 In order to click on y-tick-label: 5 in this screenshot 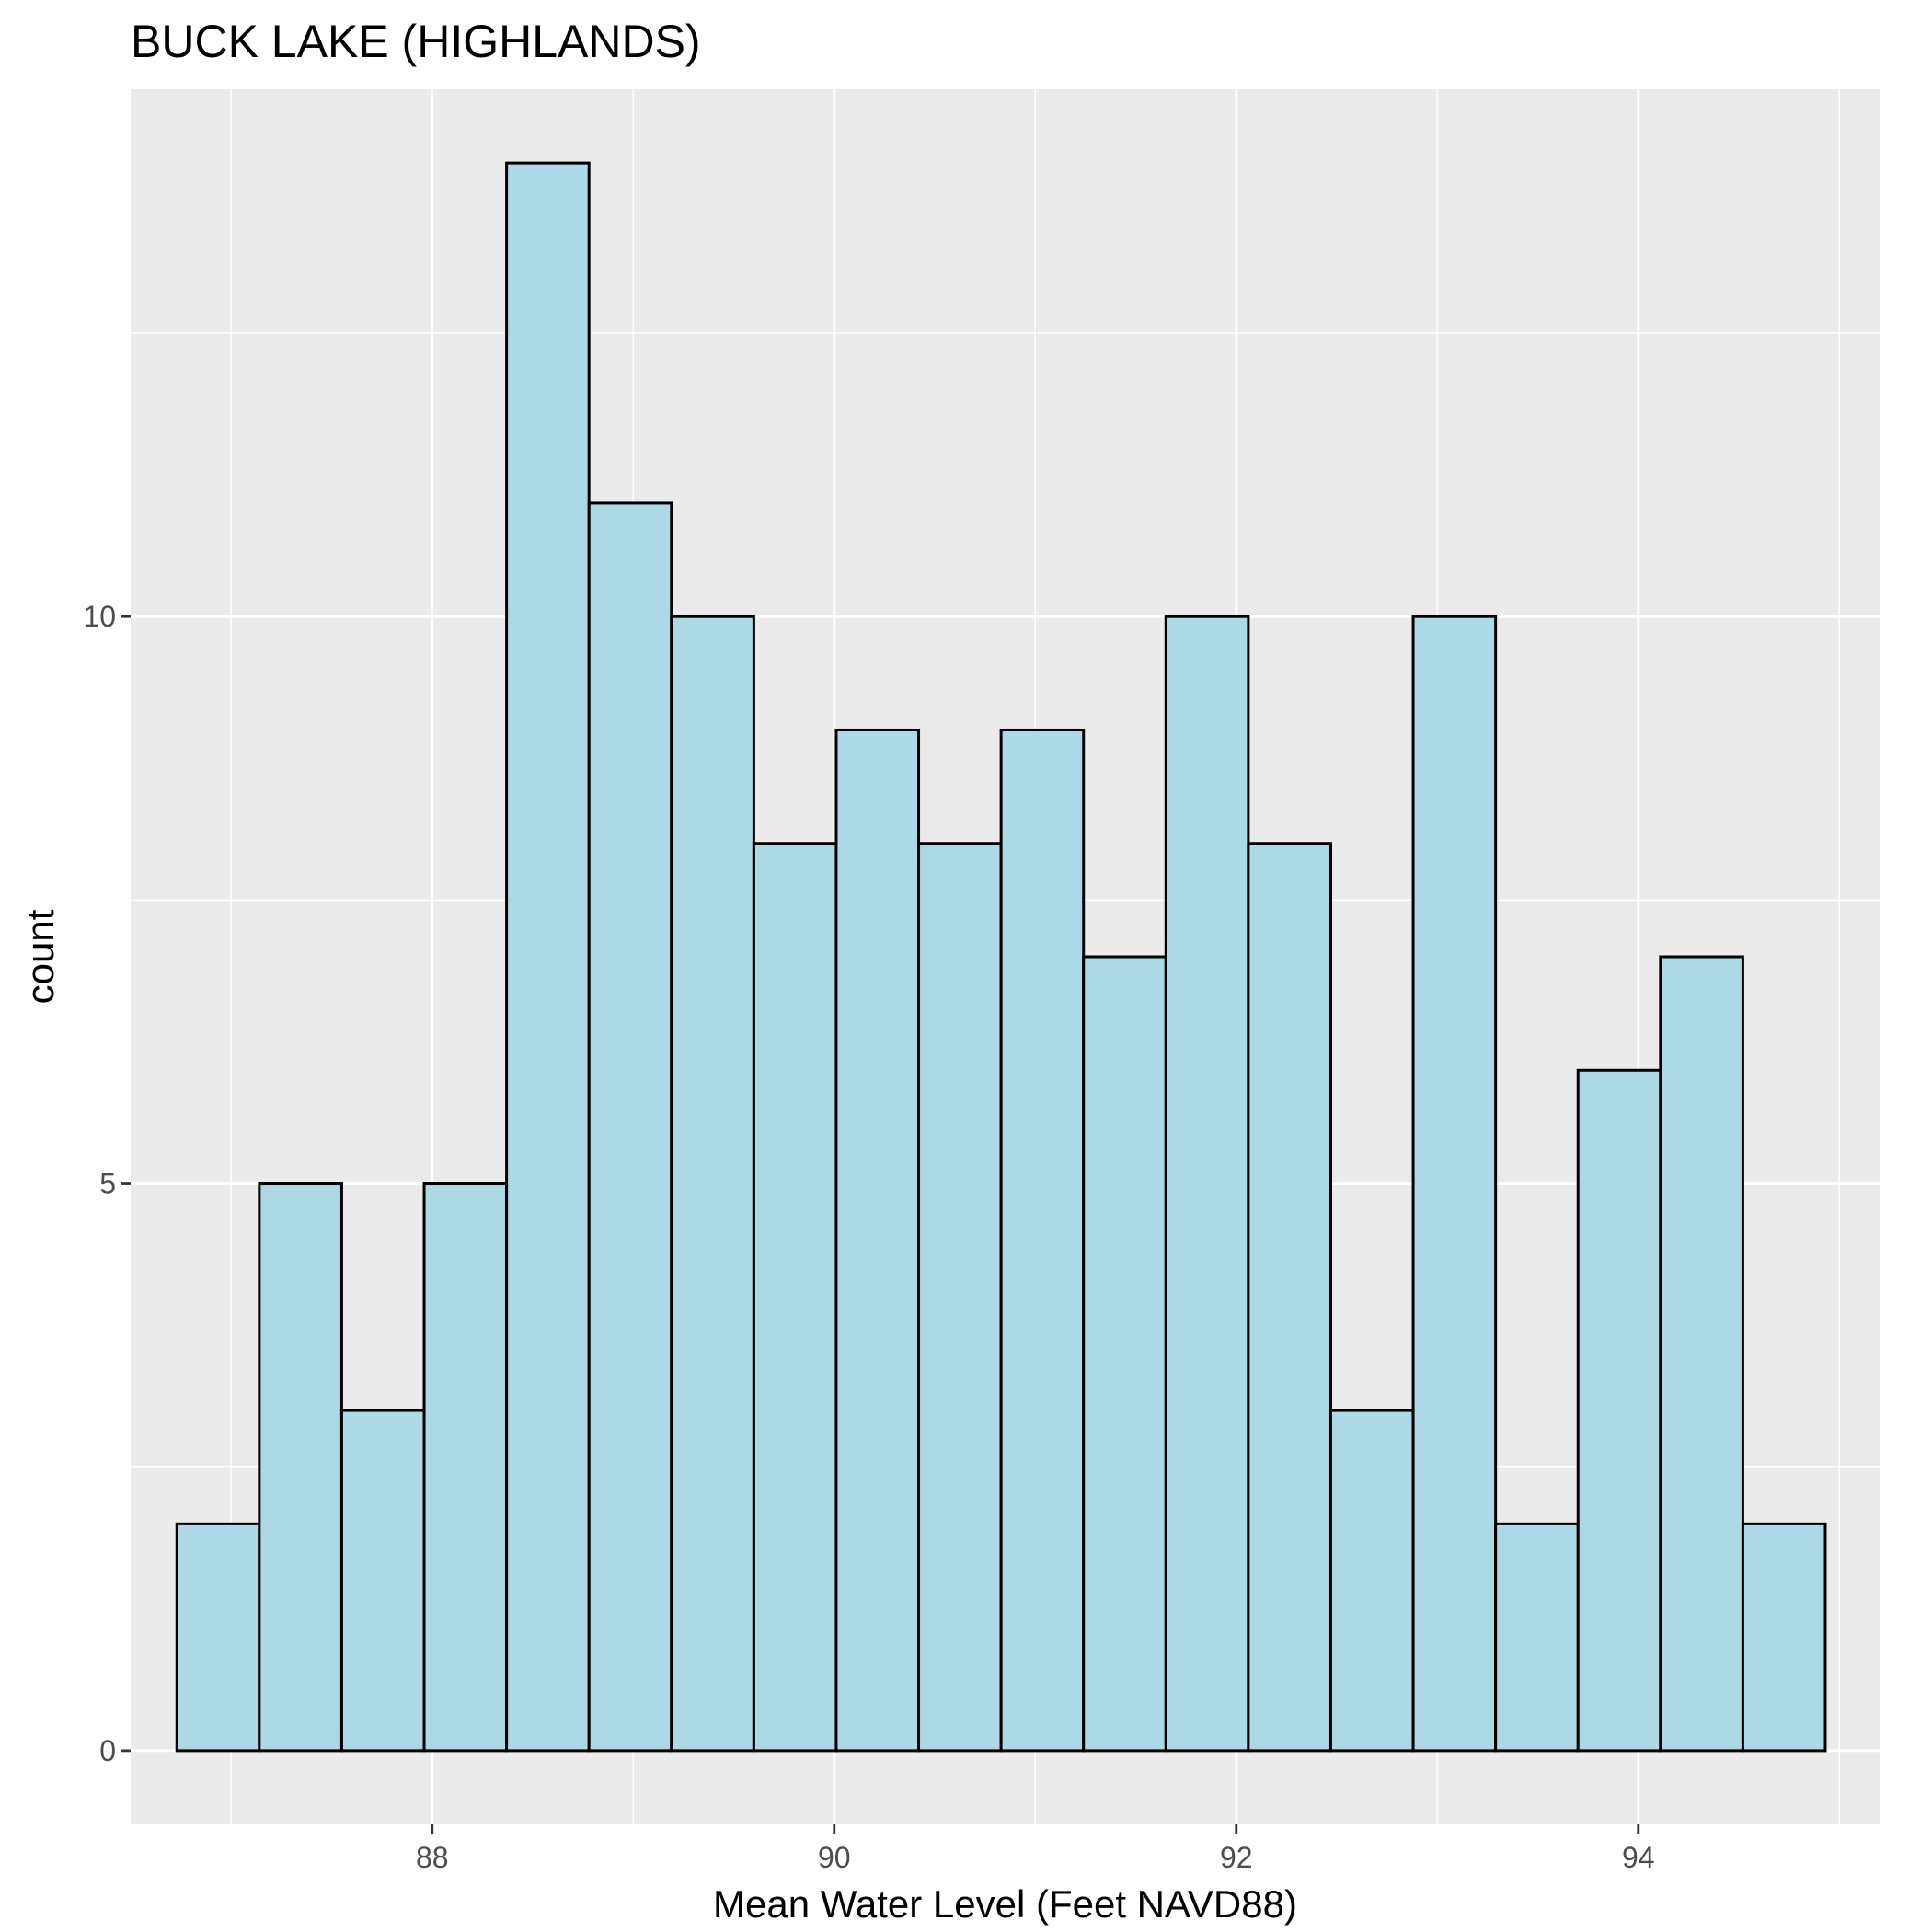, I will do `click(107, 1184)`.